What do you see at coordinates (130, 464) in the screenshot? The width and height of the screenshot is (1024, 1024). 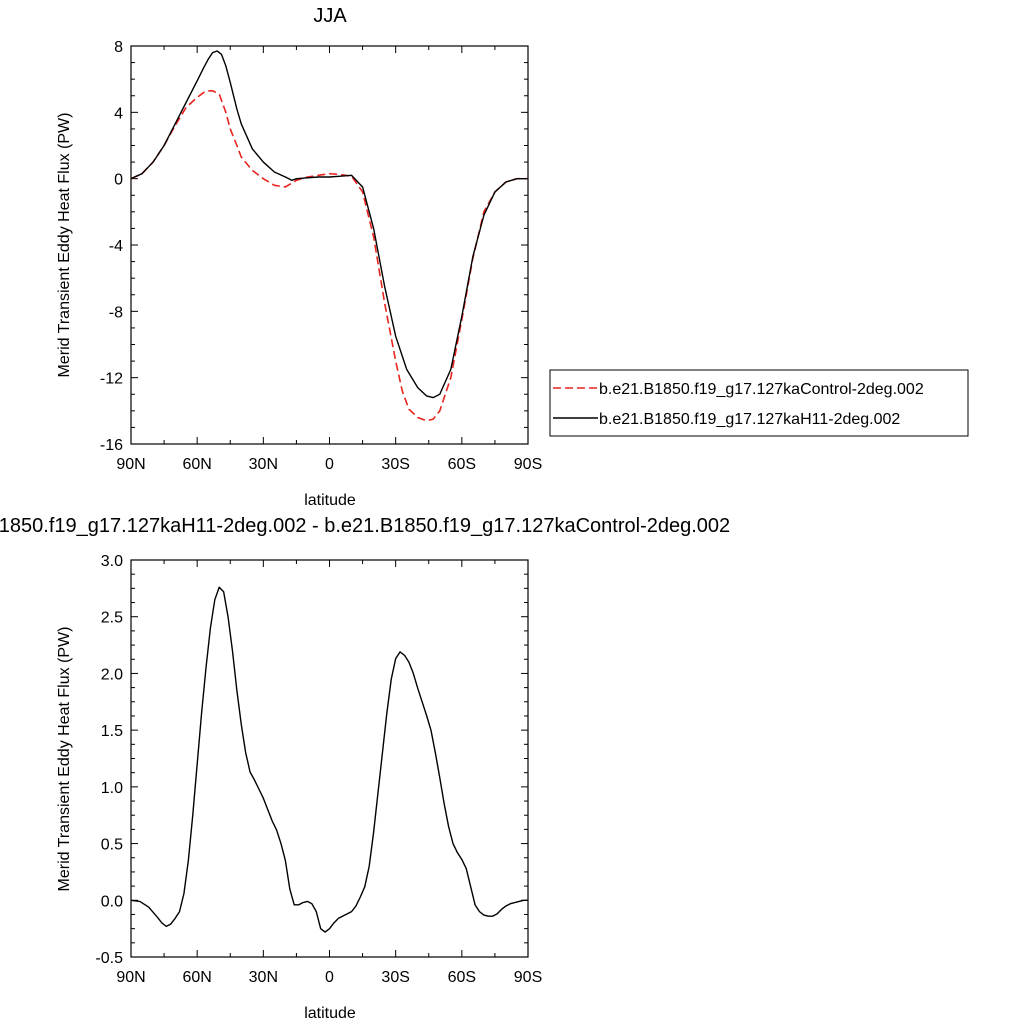 I see `top-x-tick-label: 90N` at bounding box center [130, 464].